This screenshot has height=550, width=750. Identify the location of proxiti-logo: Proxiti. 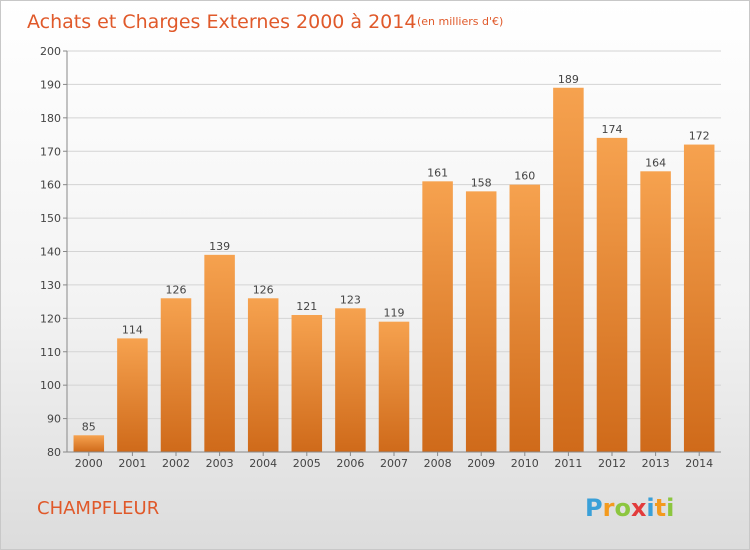
(629, 508).